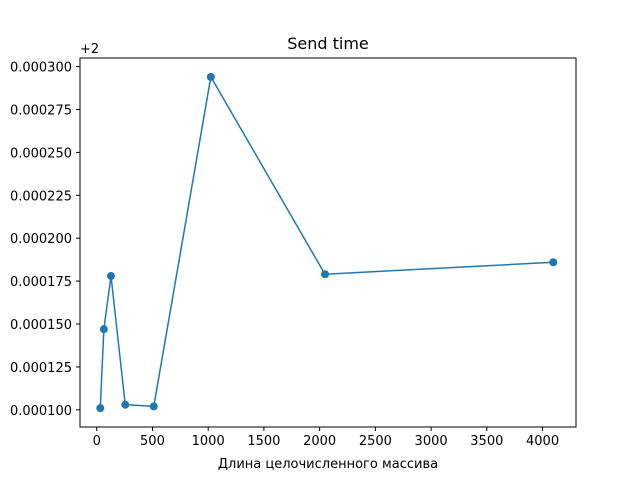  Describe the element at coordinates (152, 441) in the screenshot. I see `x-tick-label: 500` at that location.